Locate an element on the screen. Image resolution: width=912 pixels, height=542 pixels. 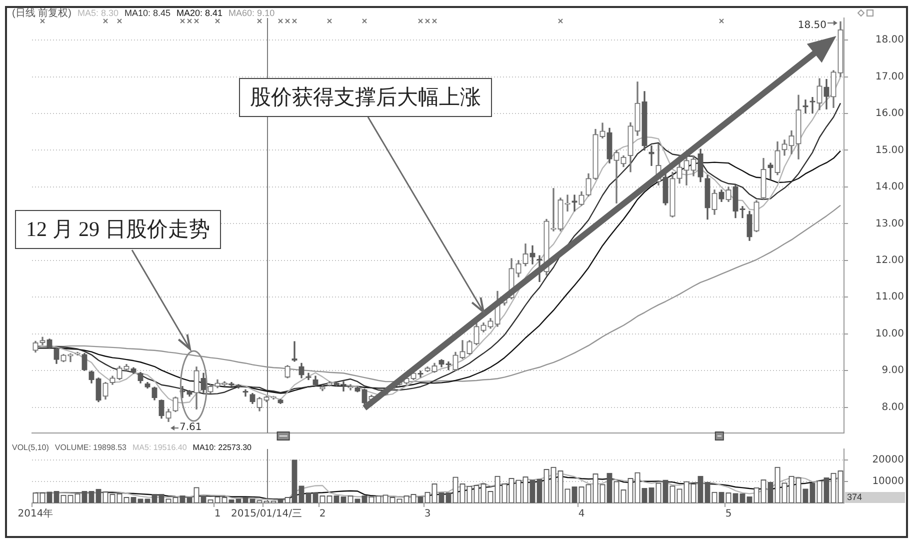
x-tick-label: 1 is located at coordinates (217, 514).